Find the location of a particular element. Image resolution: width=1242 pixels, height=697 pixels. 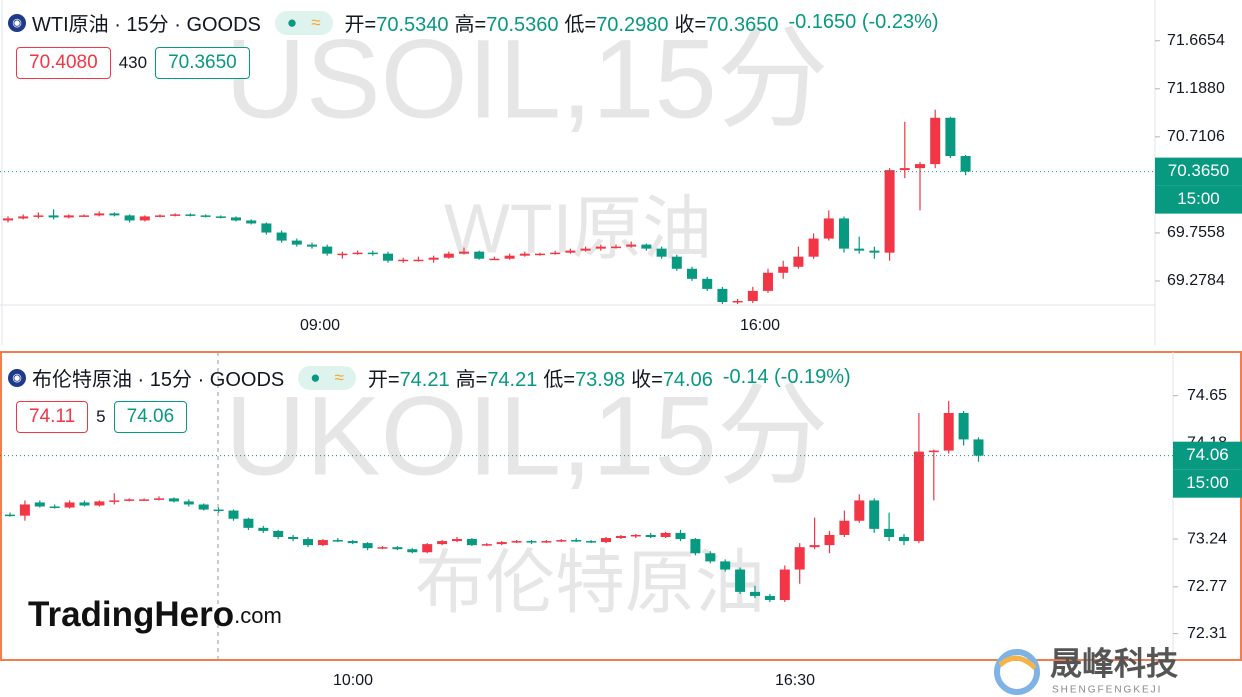

ohlc: 收=74.06 is located at coordinates (672, 377).